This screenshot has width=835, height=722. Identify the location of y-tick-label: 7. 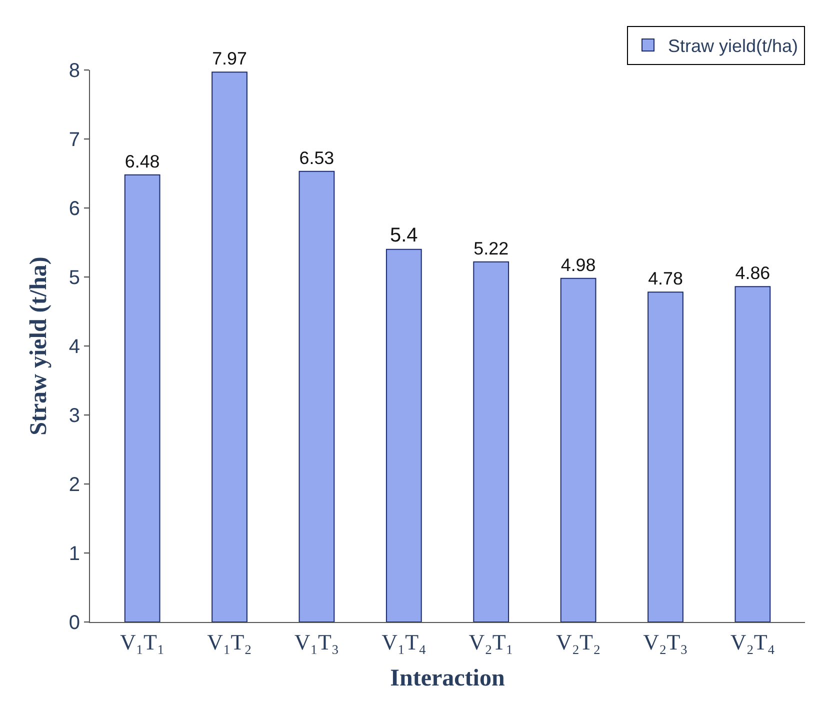
(74, 140).